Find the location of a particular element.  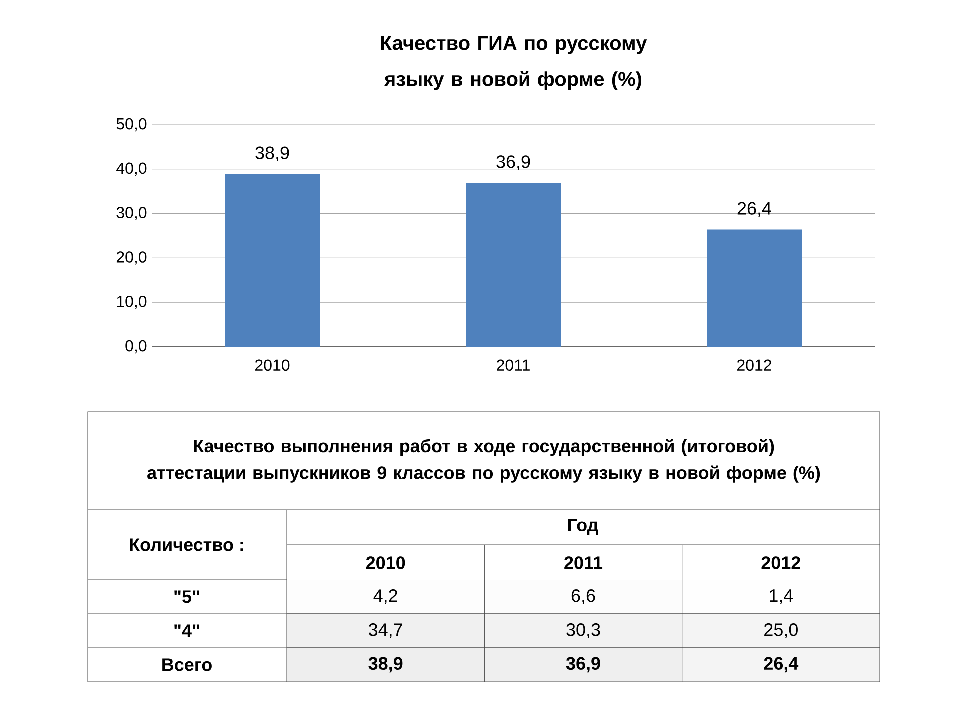

y-tick-label: 0,0 is located at coordinates (136, 347).